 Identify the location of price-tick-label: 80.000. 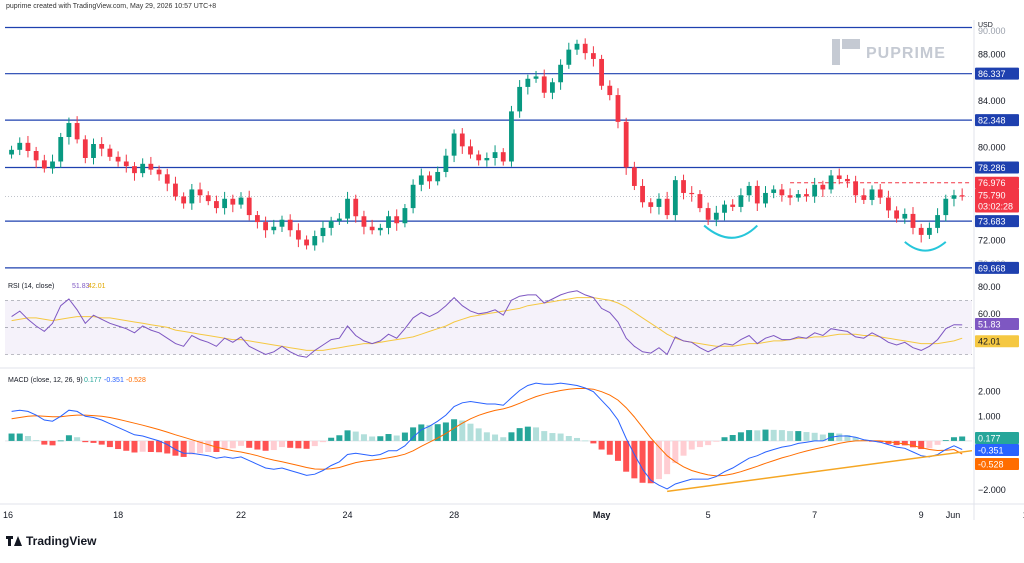
(992, 148).